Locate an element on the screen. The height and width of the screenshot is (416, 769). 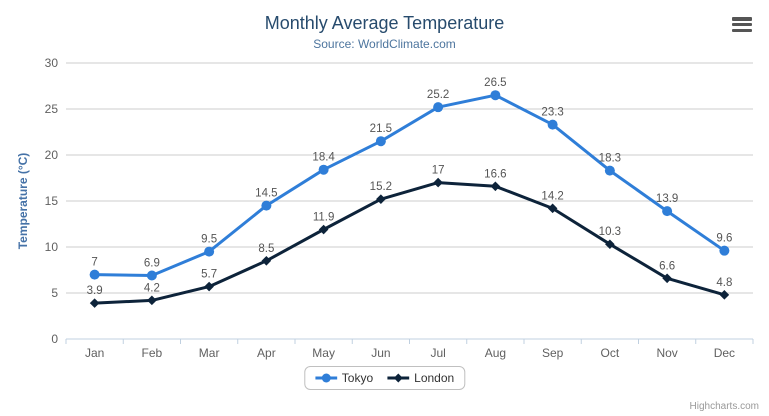
y-axis-label: 20 is located at coordinates (52, 155).